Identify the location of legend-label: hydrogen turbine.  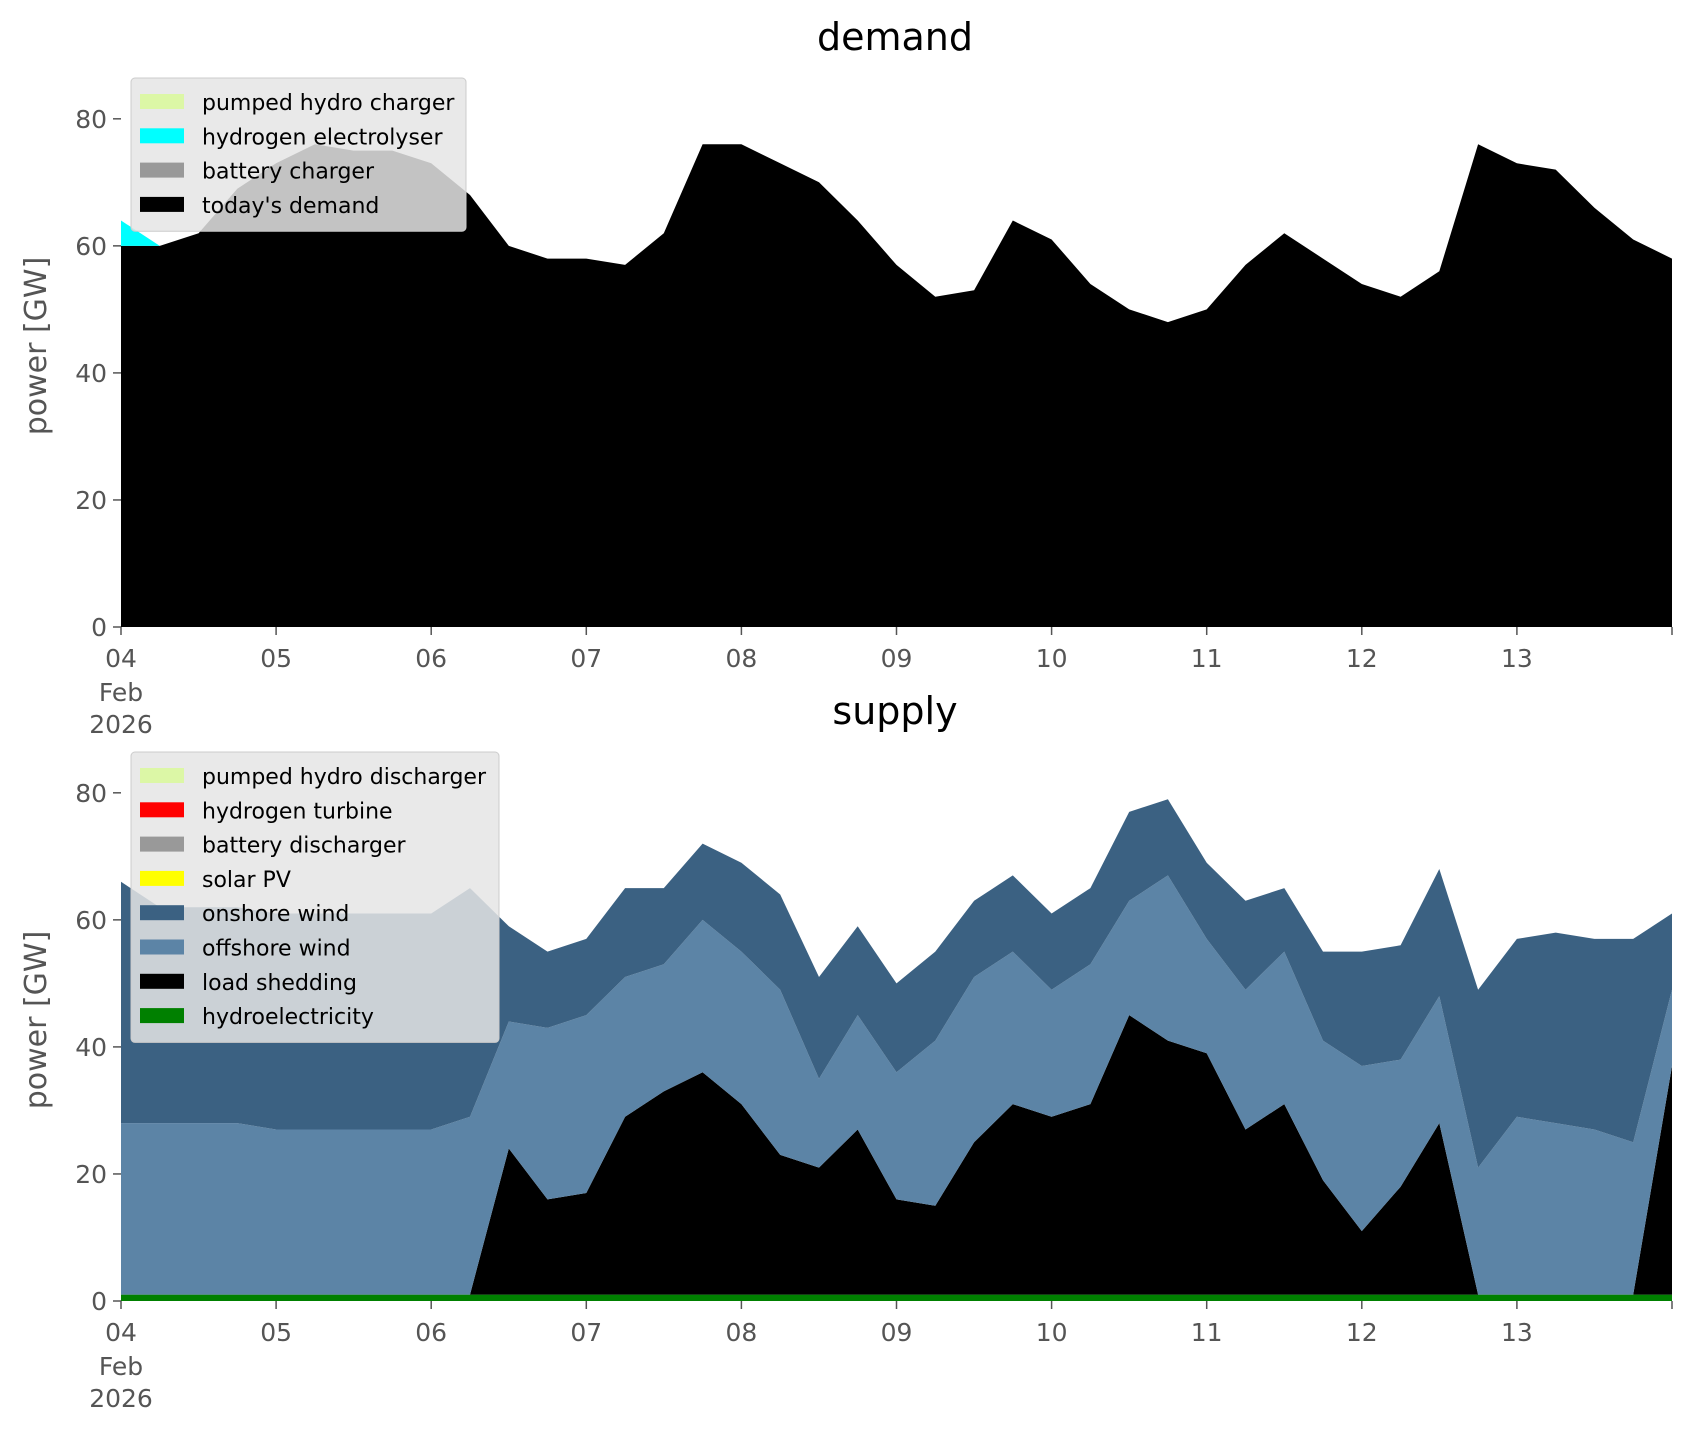
(297, 811).